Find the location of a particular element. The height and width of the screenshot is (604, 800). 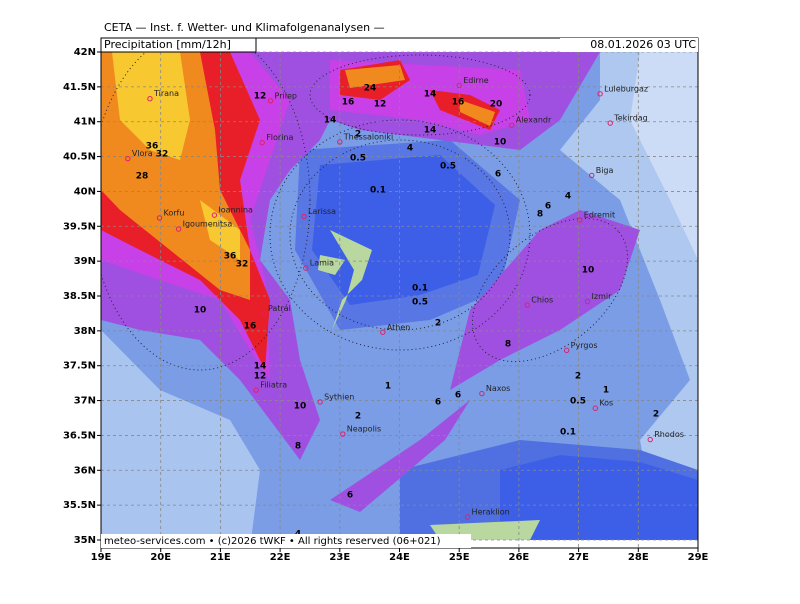

valid-time: 08.01.2026 03 UTC is located at coordinates (643, 44).